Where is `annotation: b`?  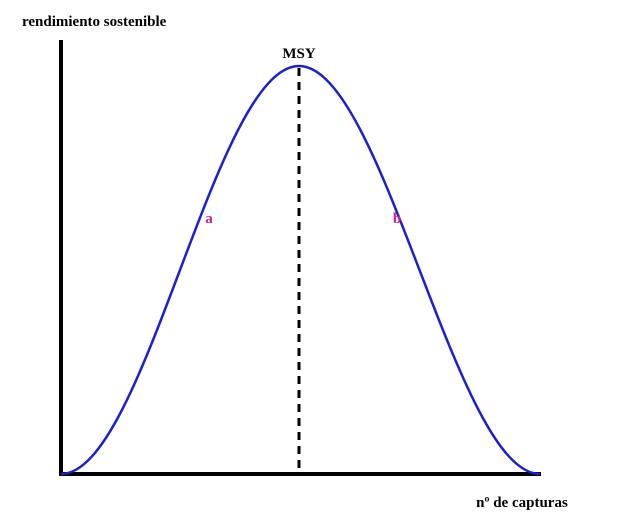 annotation: b is located at coordinates (397, 219).